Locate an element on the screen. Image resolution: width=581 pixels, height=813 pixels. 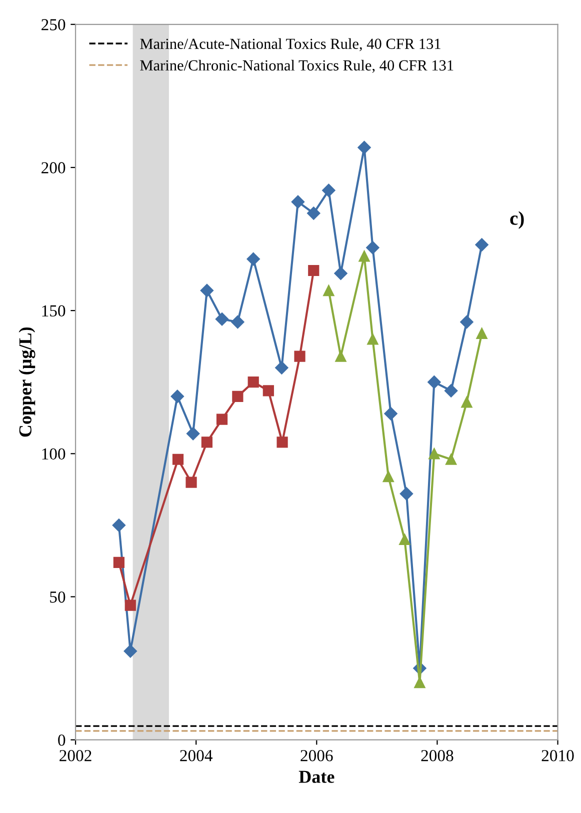
x-tick-label: 2004 is located at coordinates (196, 756).